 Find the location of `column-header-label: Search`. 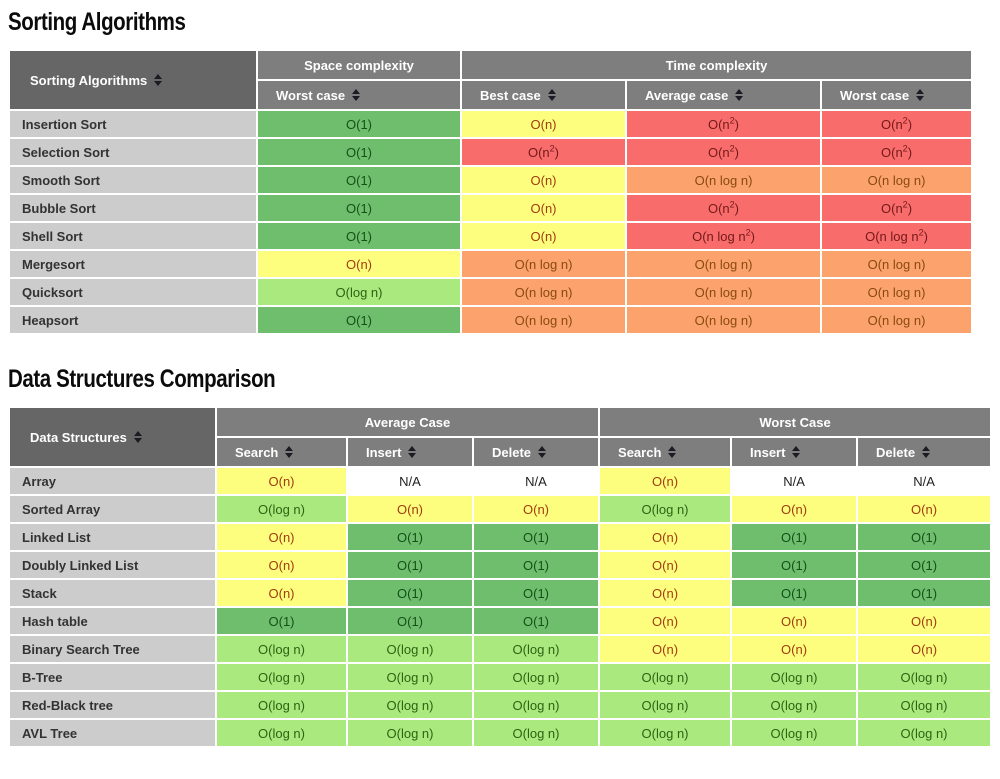

column-header-label: Search is located at coordinates (257, 452).